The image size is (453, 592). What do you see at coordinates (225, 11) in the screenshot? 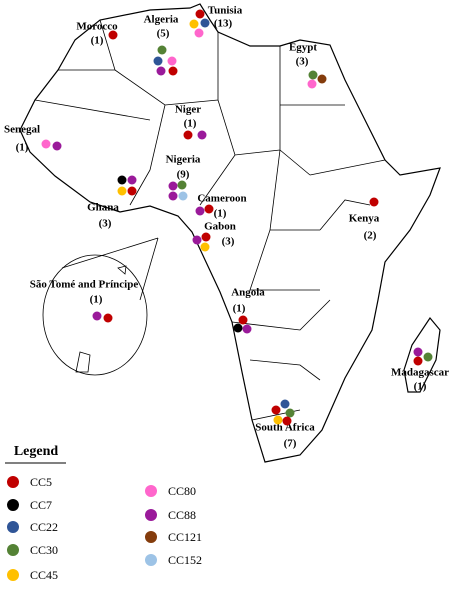
I see `country-name: Tunisia` at bounding box center [225, 11].